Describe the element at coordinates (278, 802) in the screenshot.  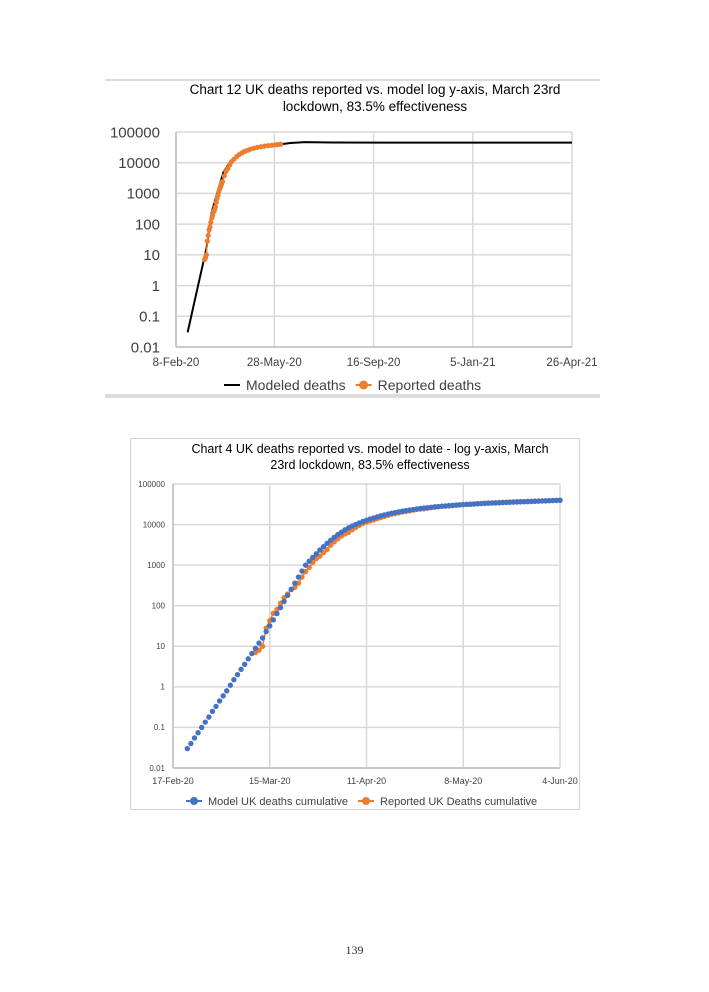
I see `legend-label: Model UK deaths cumulative` at that location.